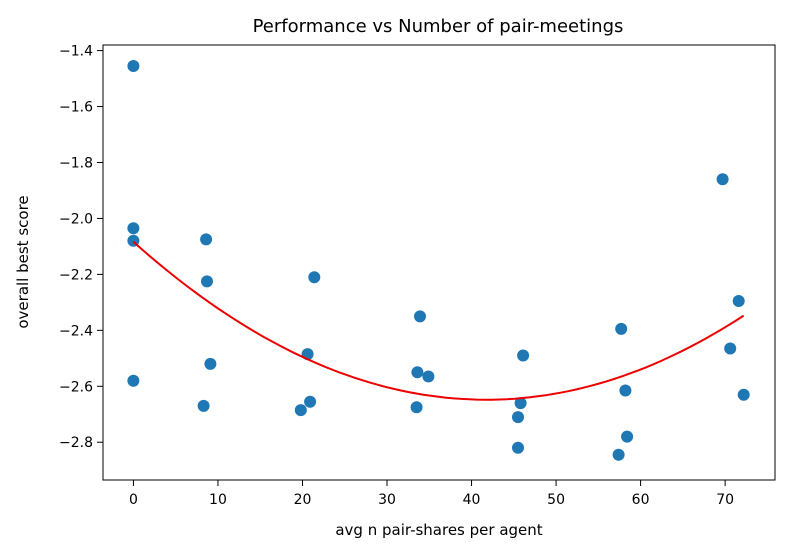 The width and height of the screenshot is (791, 554). What do you see at coordinates (81, 247) in the screenshot?
I see `y-axis: −2.8 −2.6 −2.4 −2.2 −2.0 −1.8 −1.6 −1.4` at bounding box center [81, 247].